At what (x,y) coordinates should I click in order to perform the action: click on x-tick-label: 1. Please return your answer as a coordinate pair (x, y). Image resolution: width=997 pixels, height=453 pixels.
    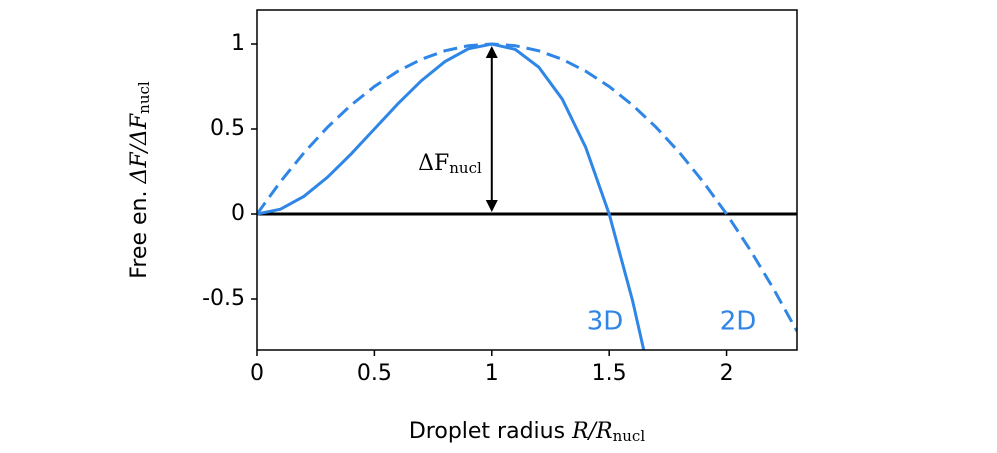
    Looking at the image, I should click on (492, 373).